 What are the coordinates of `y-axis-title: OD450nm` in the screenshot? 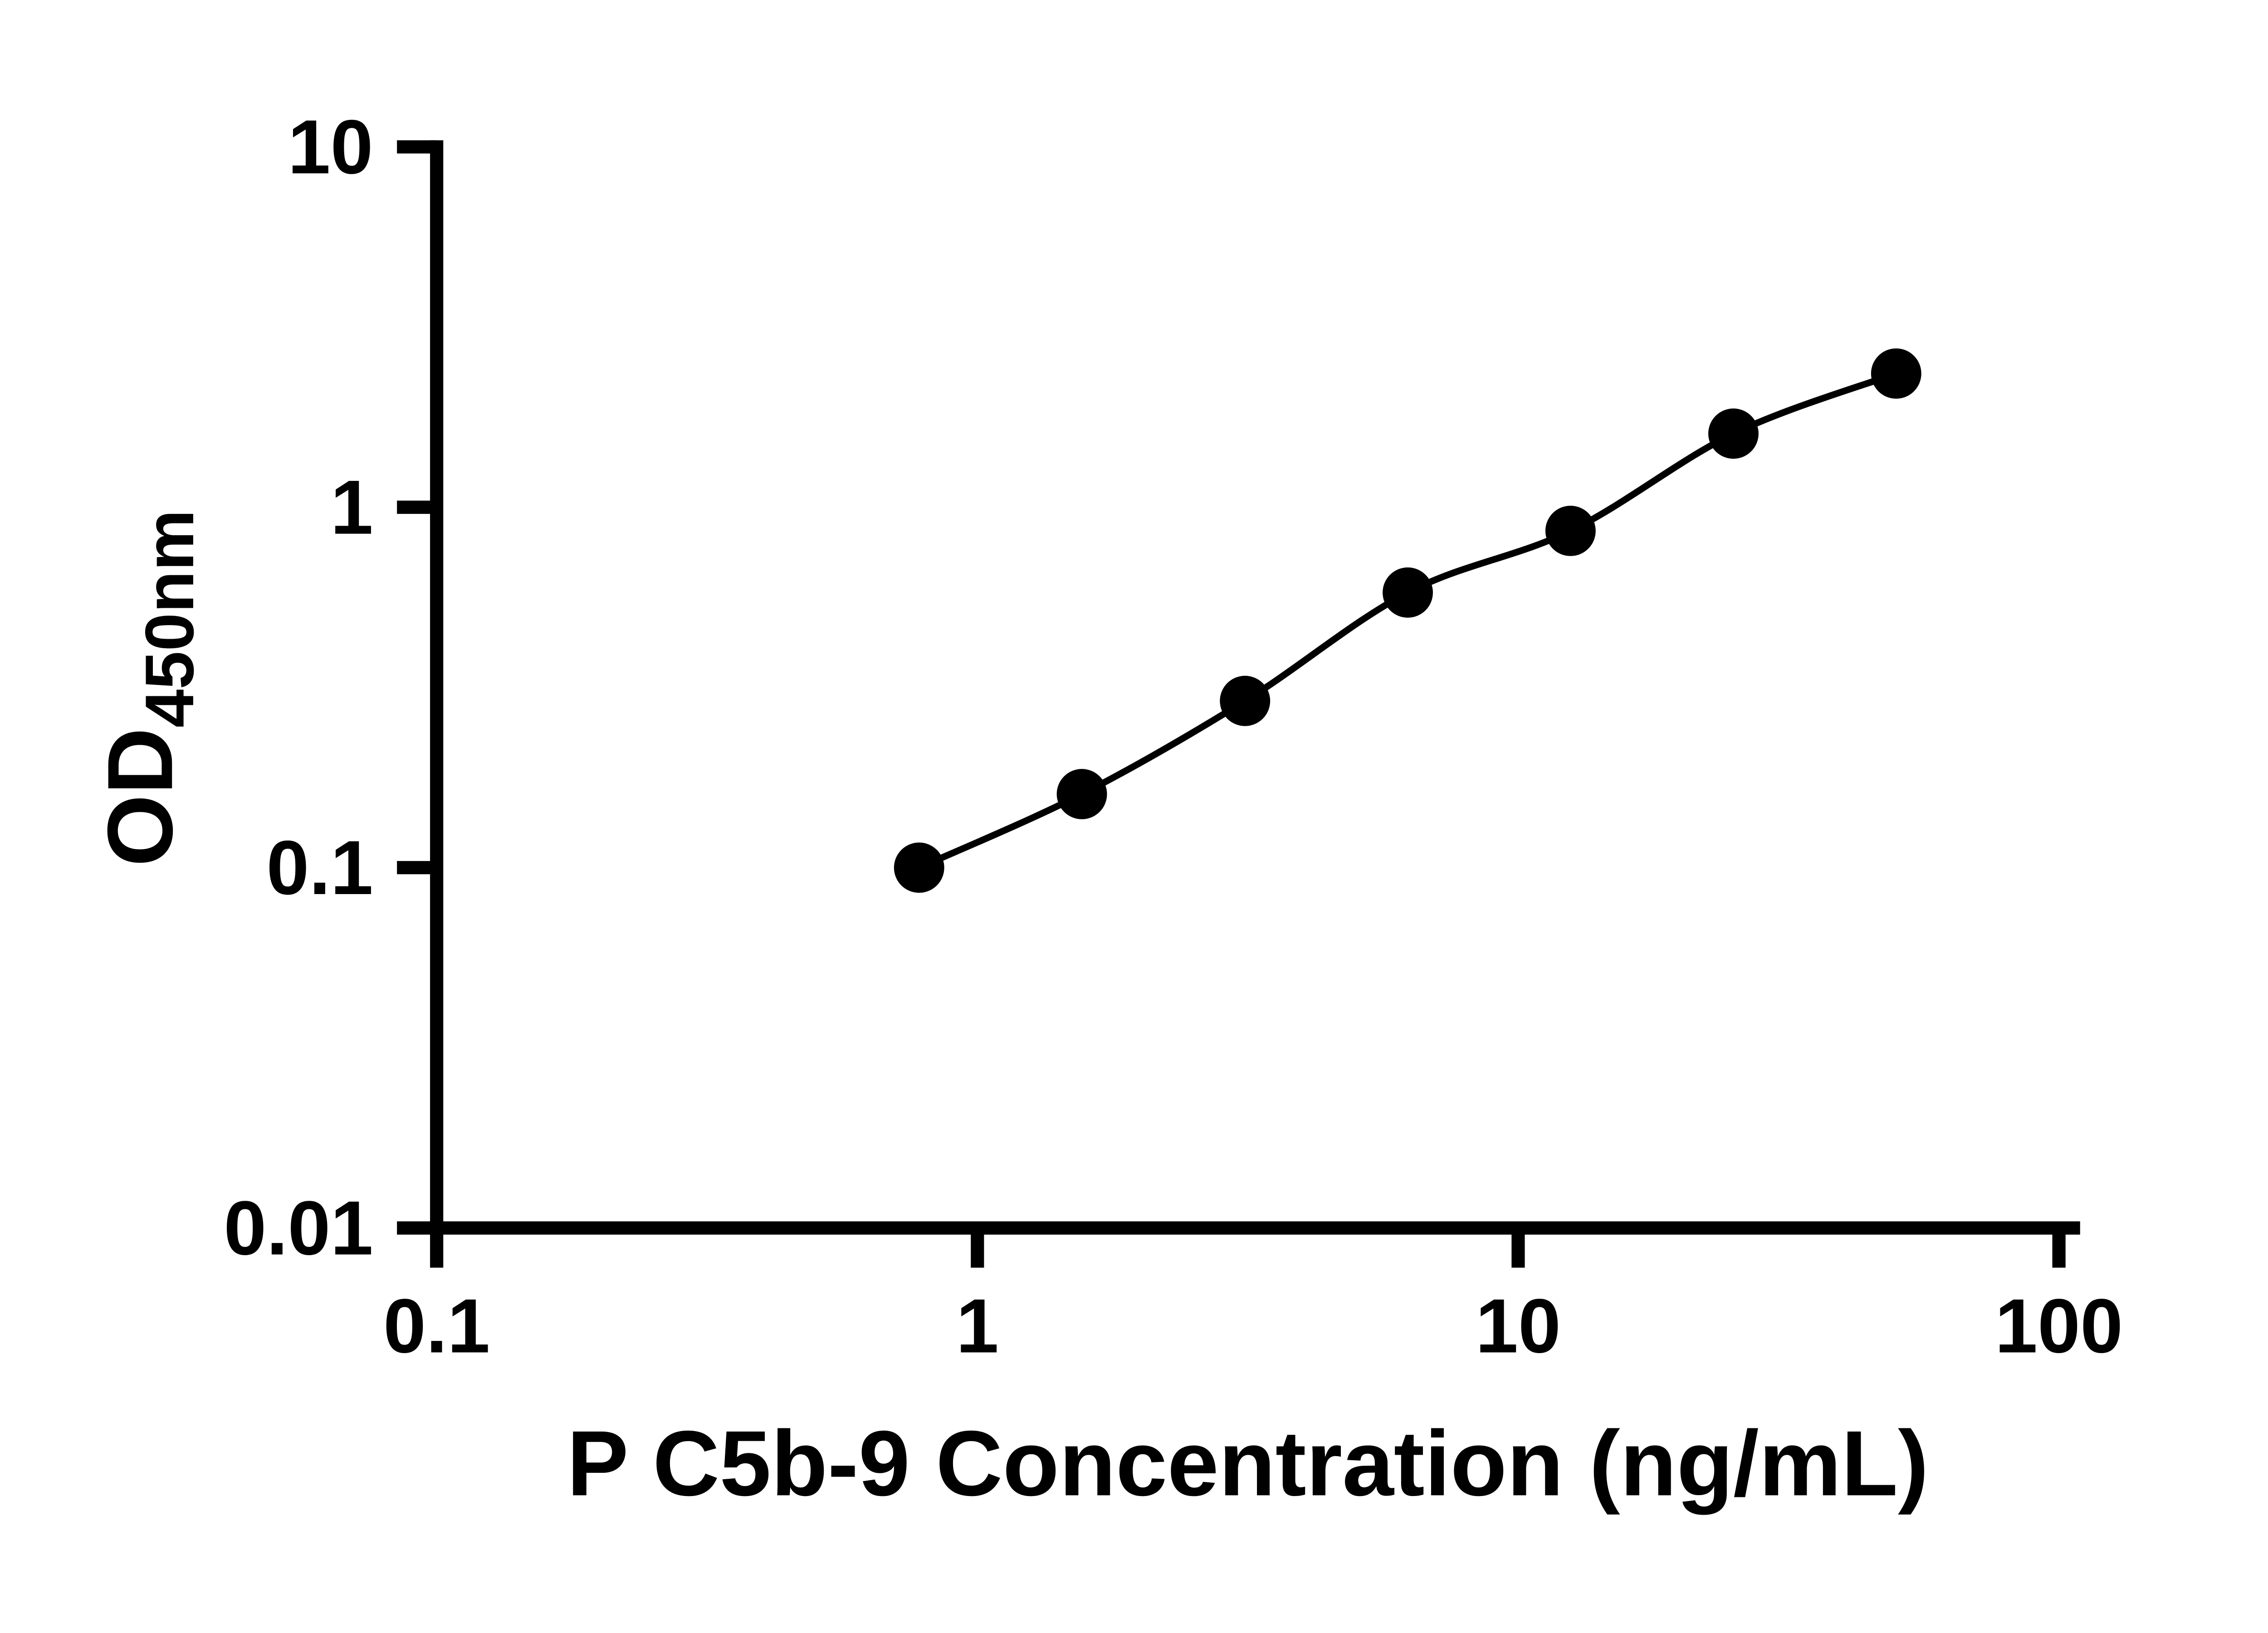 It's located at (148, 687).